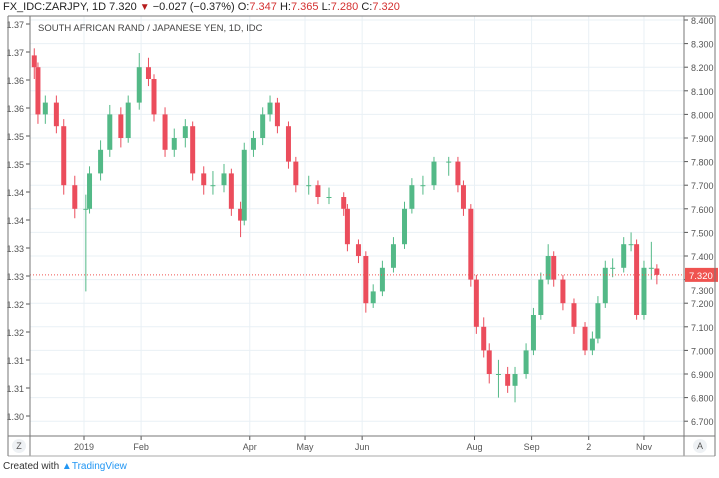 The width and height of the screenshot is (719, 478). I want to click on right-axis-tick-label: 7.800, so click(702, 163).